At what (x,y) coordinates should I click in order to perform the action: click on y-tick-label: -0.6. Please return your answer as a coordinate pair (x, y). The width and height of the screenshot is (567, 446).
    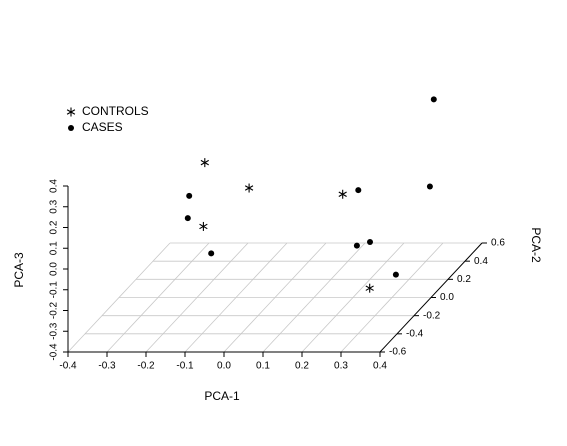
    Looking at the image, I should click on (398, 352).